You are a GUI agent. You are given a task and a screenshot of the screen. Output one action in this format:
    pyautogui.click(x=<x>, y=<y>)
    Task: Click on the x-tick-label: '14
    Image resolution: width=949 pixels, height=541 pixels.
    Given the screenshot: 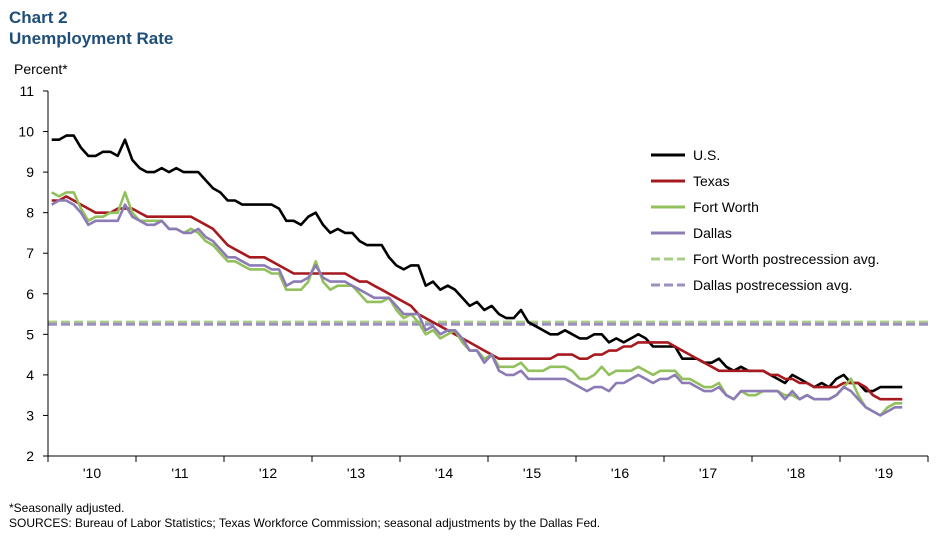 What is the action you would take?
    pyautogui.click(x=444, y=473)
    